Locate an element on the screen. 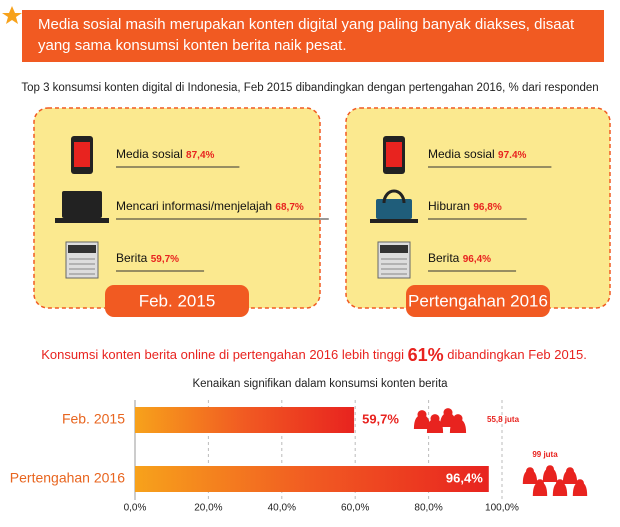 The height and width of the screenshot is (527, 620). item-label: Berita 59,7% is located at coordinates (147, 258).